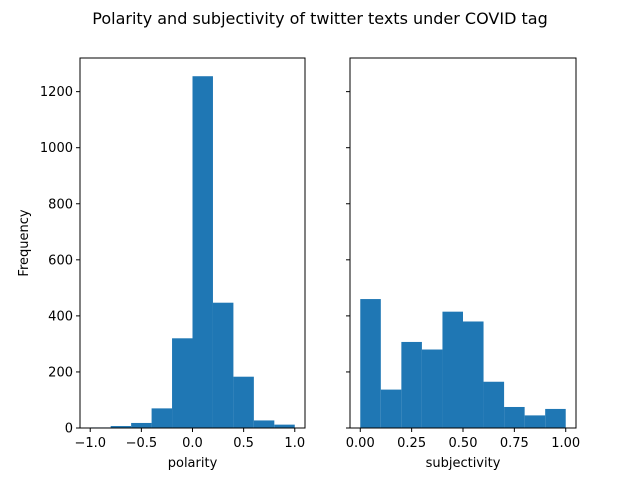 The width and height of the screenshot is (640, 480). Describe the element at coordinates (90, 443) in the screenshot. I see `polarity-x-tick-label: −1.0` at that location.